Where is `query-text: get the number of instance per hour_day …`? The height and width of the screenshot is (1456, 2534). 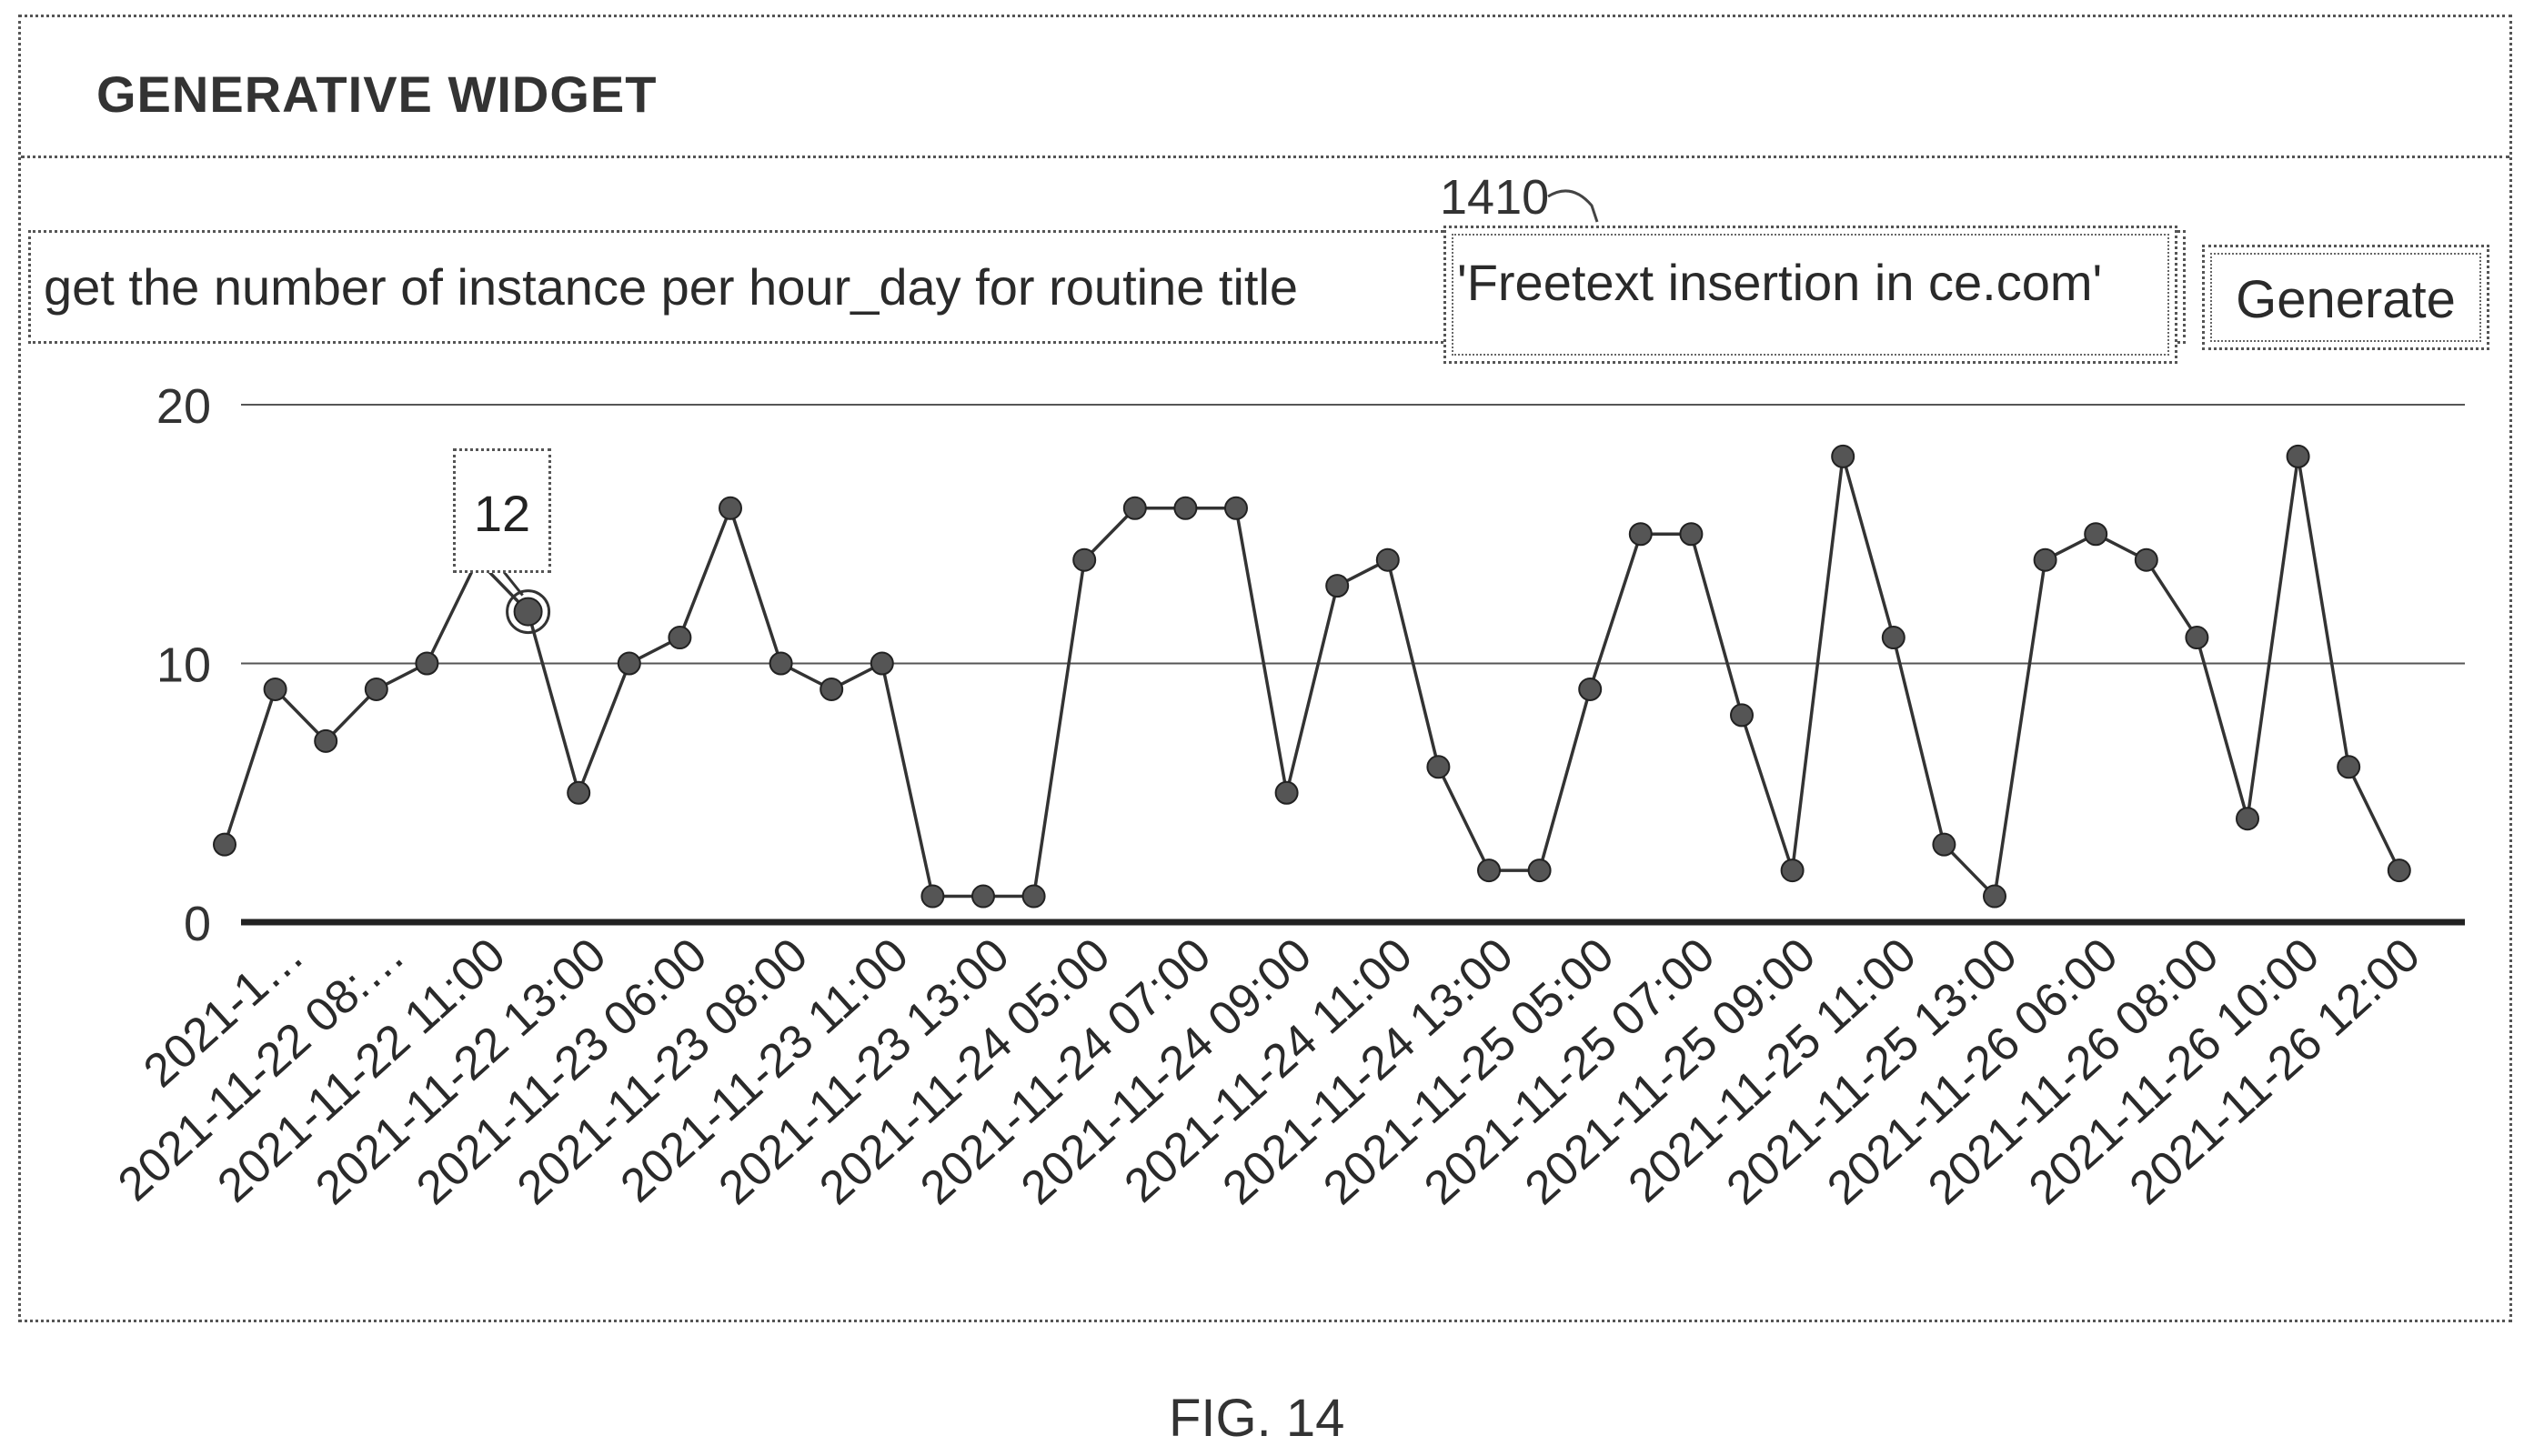
query-text: get the number of instance per hour_day … is located at coordinates (671, 287).